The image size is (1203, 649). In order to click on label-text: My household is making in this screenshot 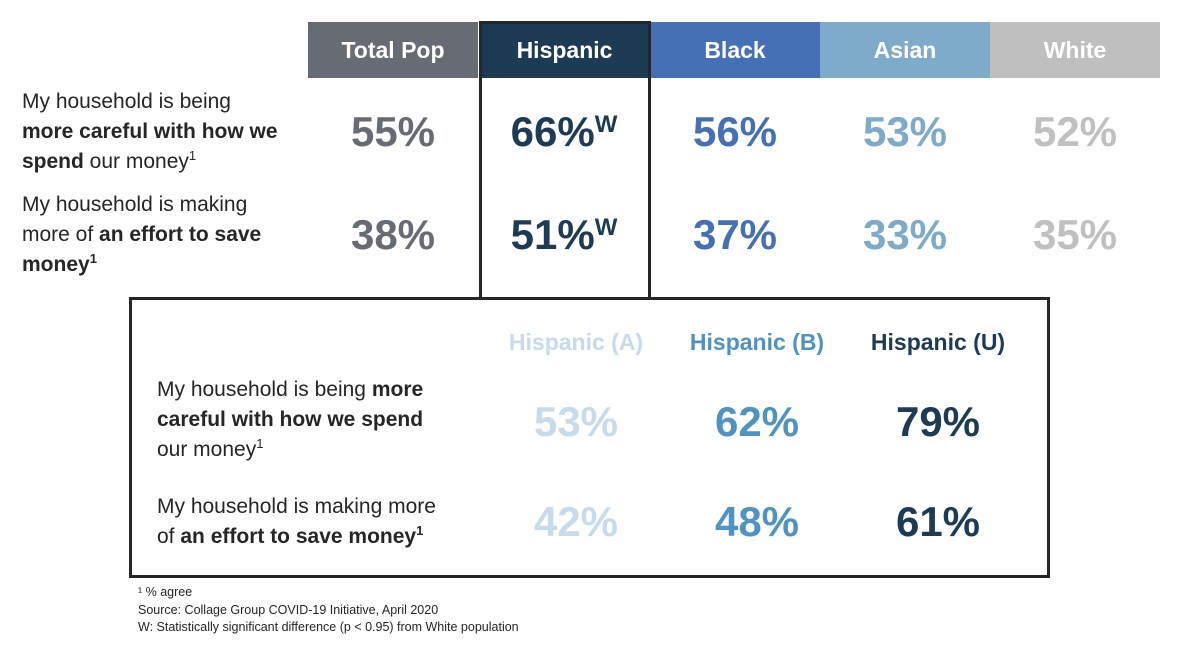, I will do `click(135, 204)`.